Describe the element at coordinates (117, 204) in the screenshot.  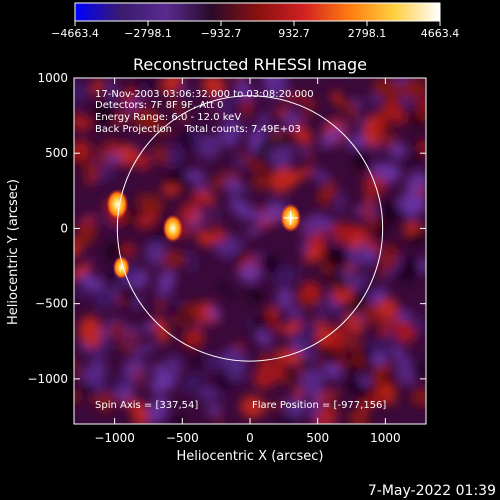
I see `hot-spot` at that location.